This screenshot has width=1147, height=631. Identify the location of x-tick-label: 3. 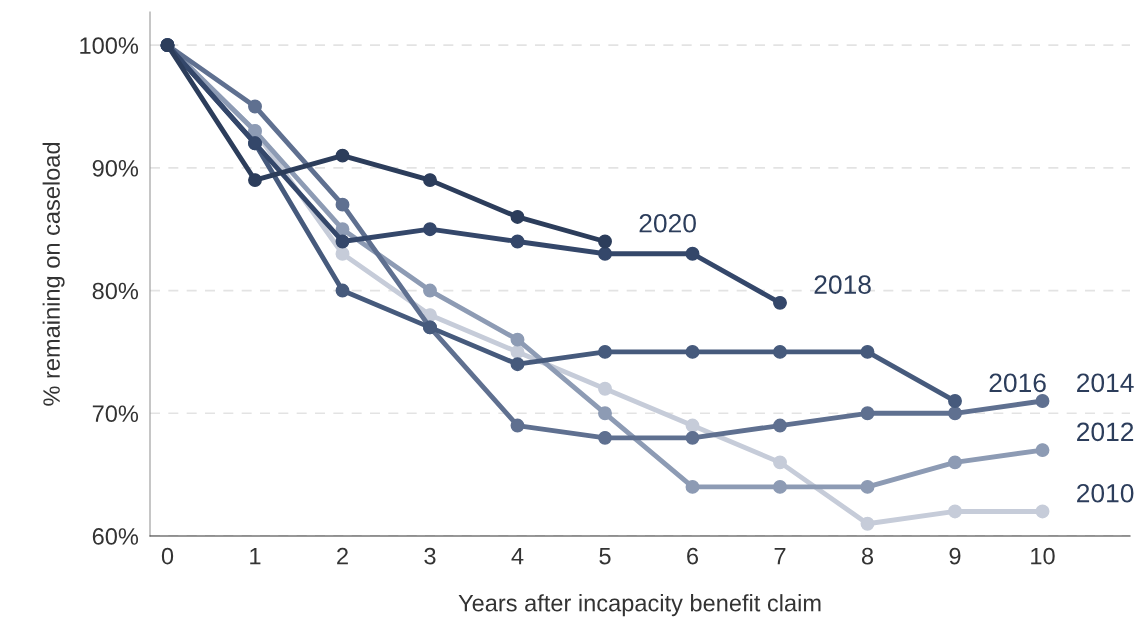
(430, 556).